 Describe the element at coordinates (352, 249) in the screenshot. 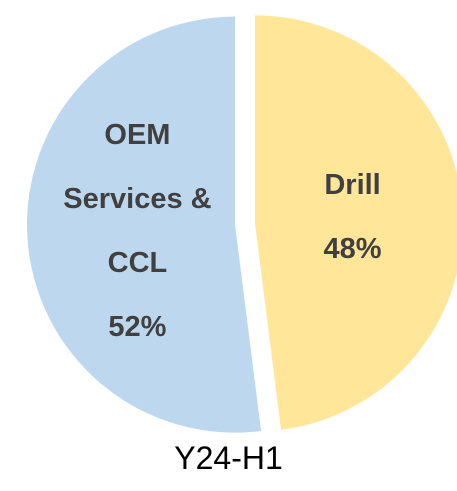

I see `value-label: 48%` at that location.